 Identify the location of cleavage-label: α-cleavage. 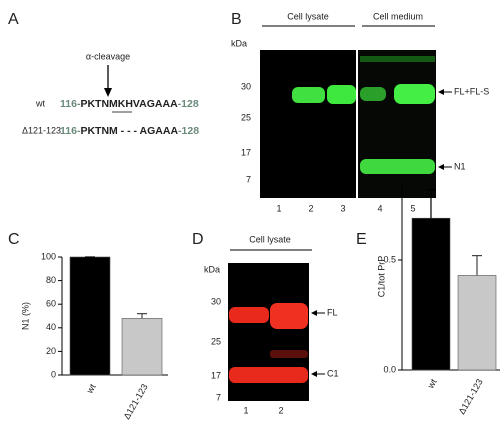
(108, 56).